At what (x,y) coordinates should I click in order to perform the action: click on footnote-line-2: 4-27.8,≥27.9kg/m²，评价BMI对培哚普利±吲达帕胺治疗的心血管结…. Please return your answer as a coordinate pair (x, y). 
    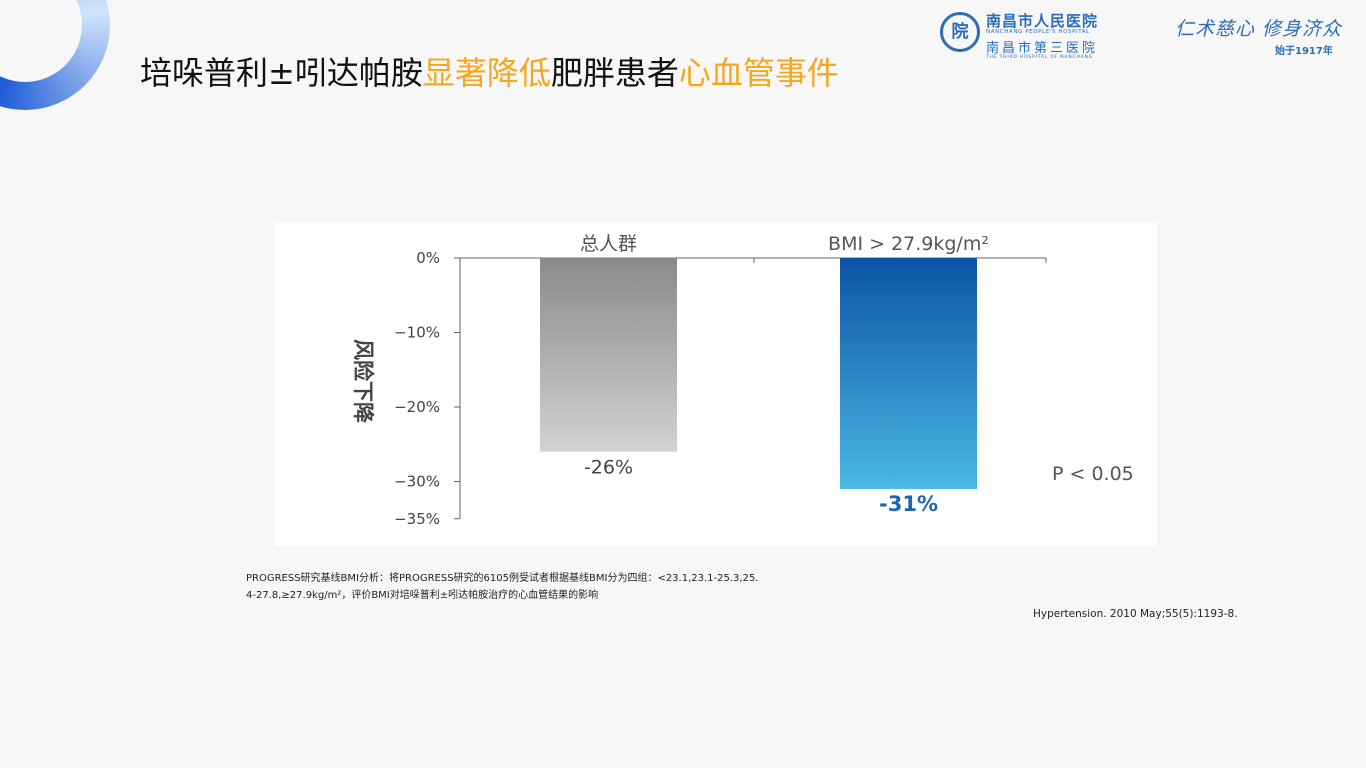
    Looking at the image, I should click on (422, 595).